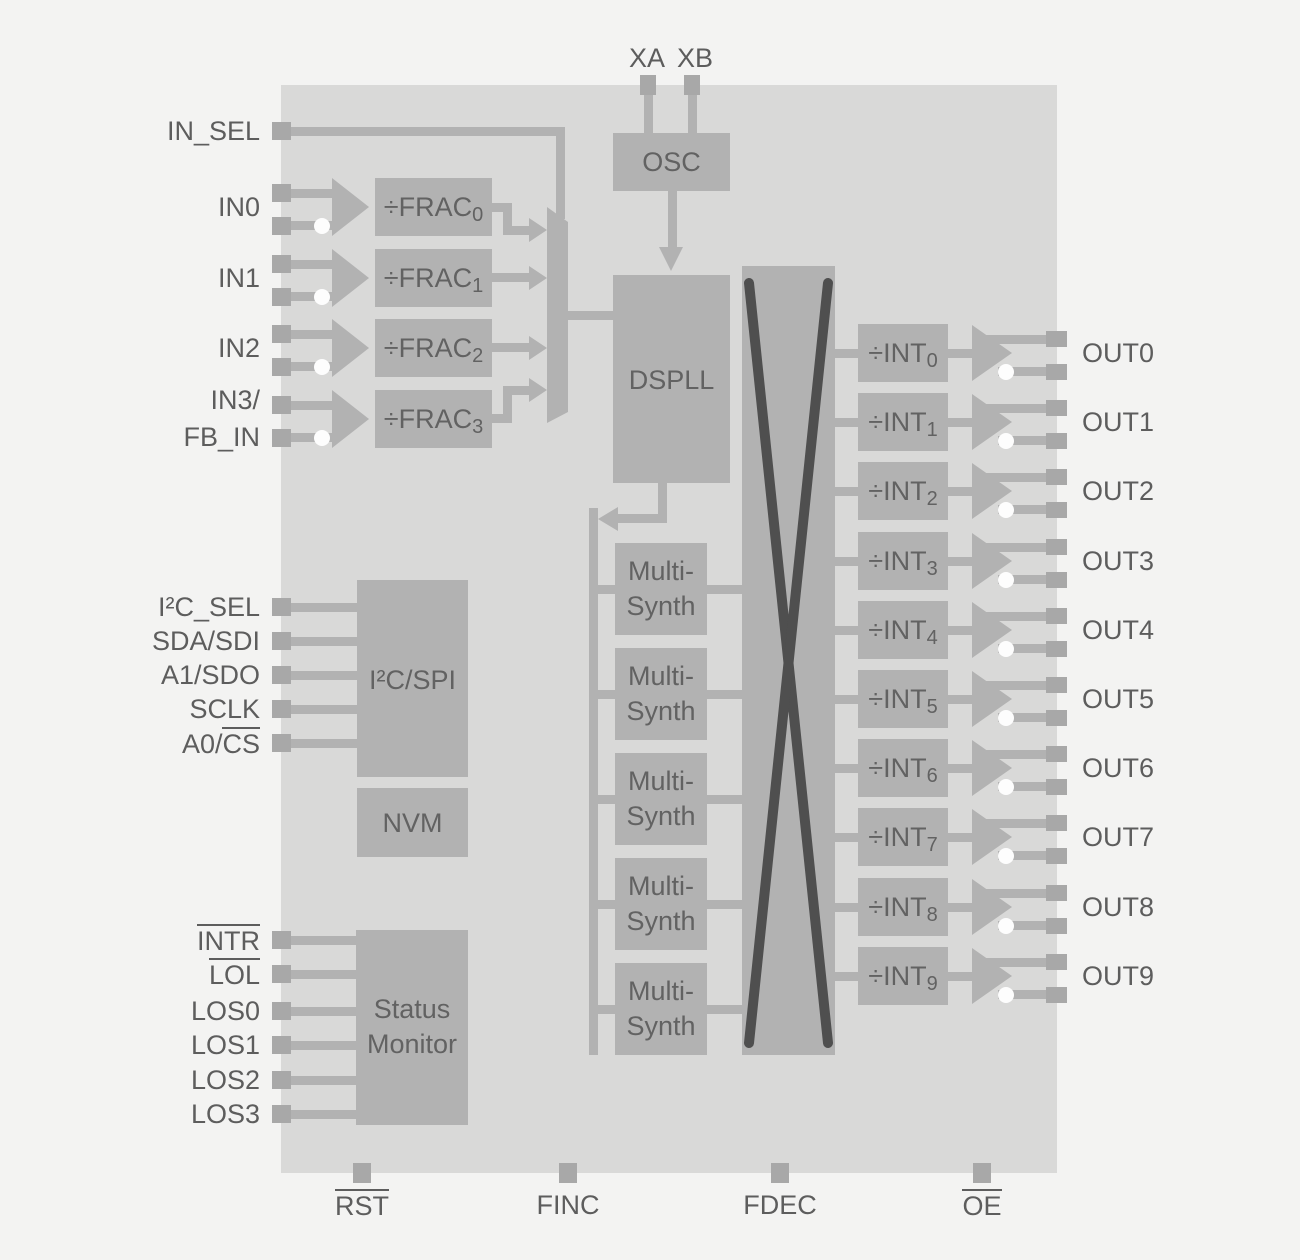 This screenshot has height=1260, width=1300. What do you see at coordinates (281, 974) in the screenshot?
I see `lol-pin` at bounding box center [281, 974].